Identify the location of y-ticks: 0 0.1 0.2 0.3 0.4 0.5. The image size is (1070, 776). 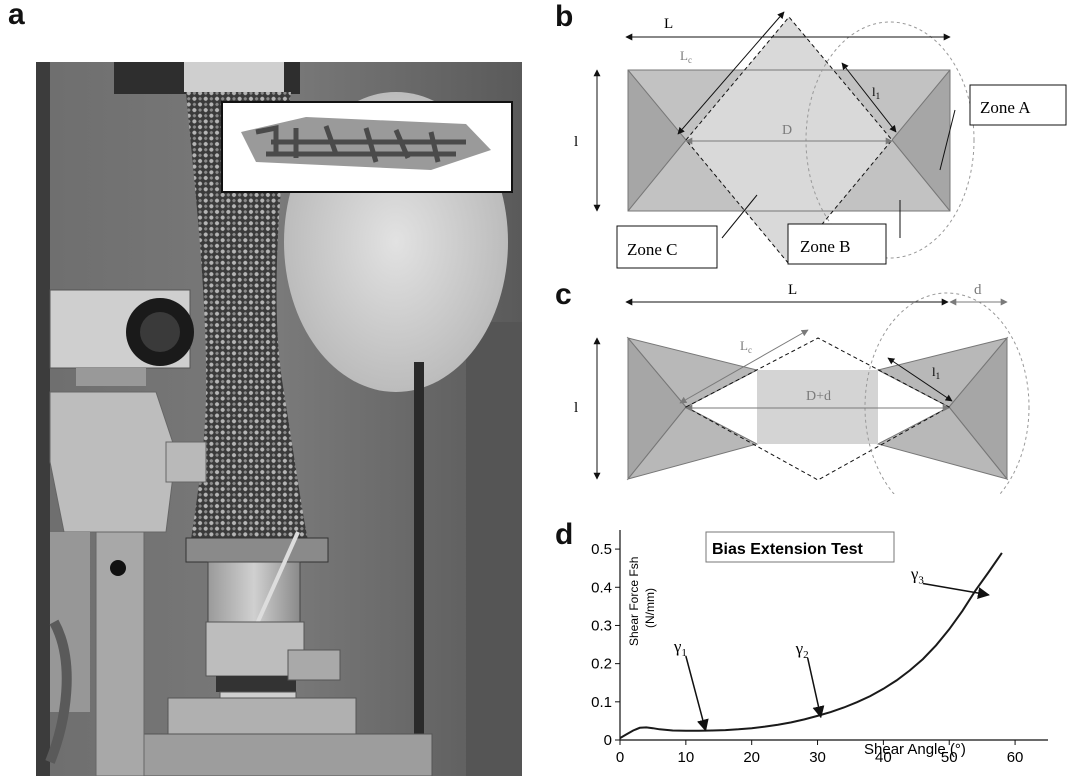
(605, 645).